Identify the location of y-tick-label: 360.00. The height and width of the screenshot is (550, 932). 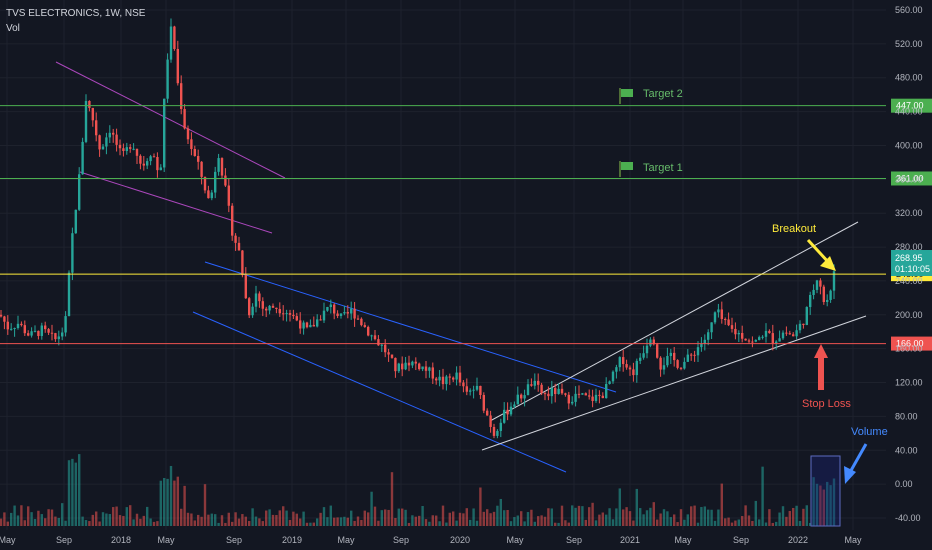
(909, 179).